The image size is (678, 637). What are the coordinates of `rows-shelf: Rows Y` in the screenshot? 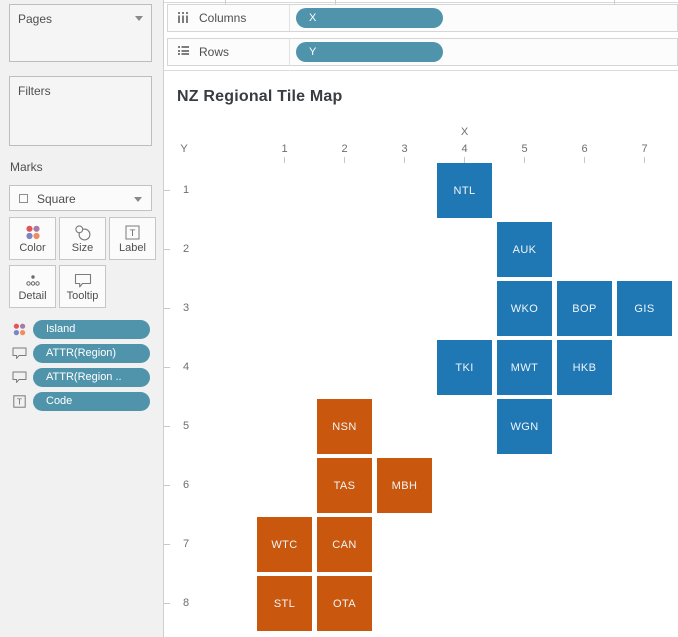 It's located at (422, 52).